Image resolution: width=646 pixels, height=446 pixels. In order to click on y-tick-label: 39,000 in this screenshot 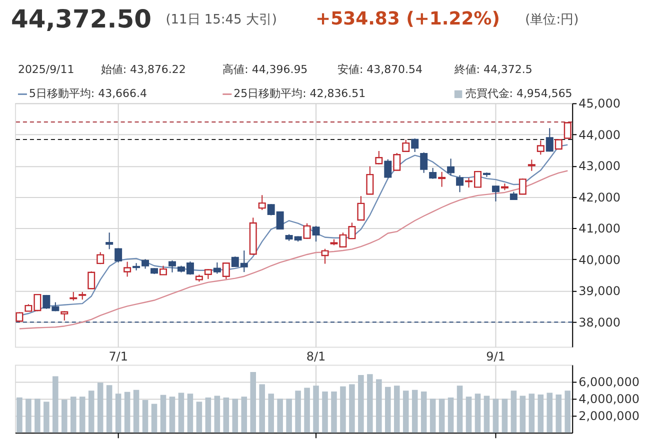, I will do `click(599, 291)`.